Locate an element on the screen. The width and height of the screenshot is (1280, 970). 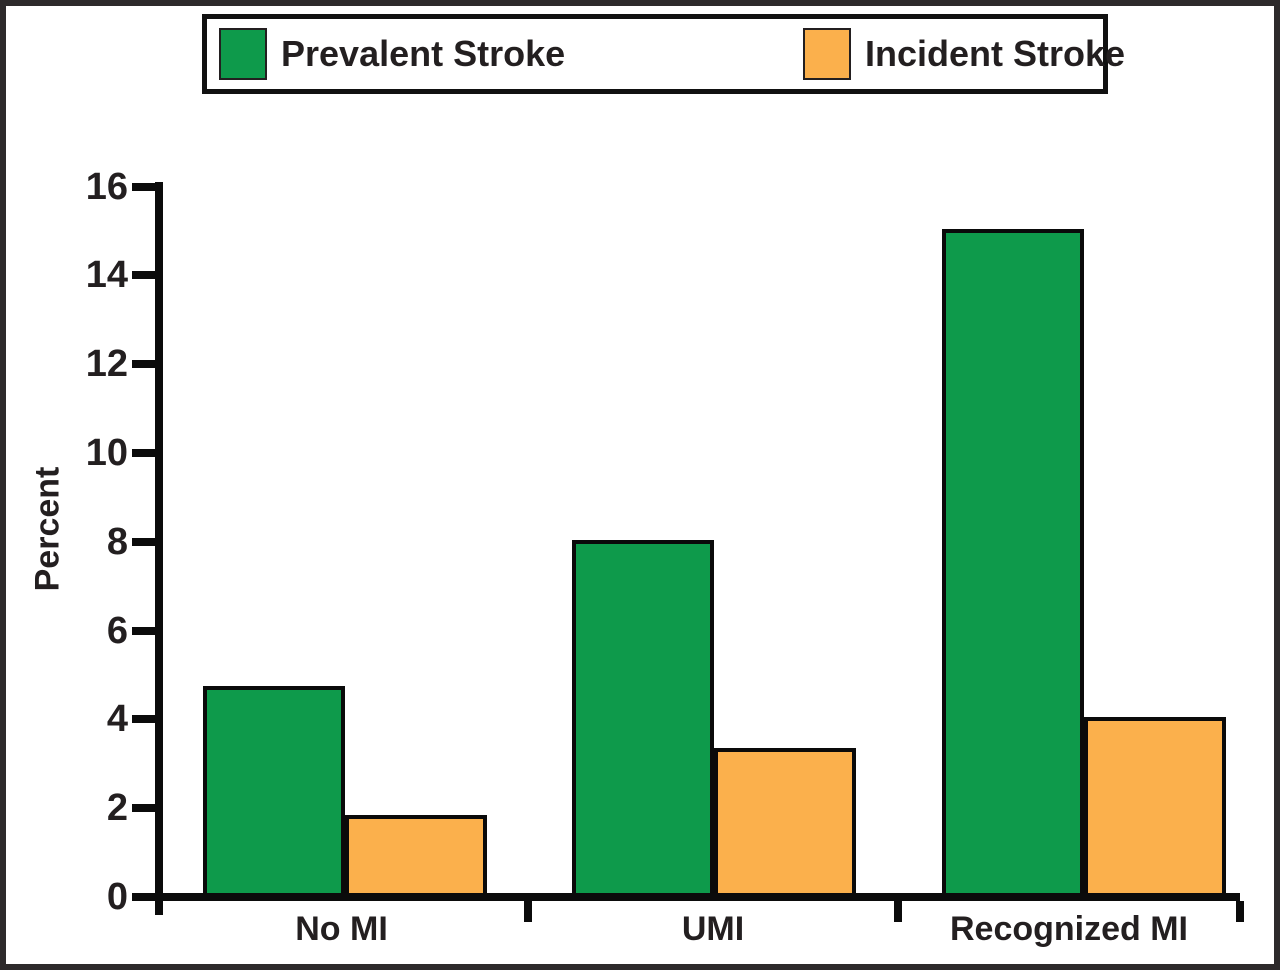
y-axis-line is located at coordinates (159, 548).